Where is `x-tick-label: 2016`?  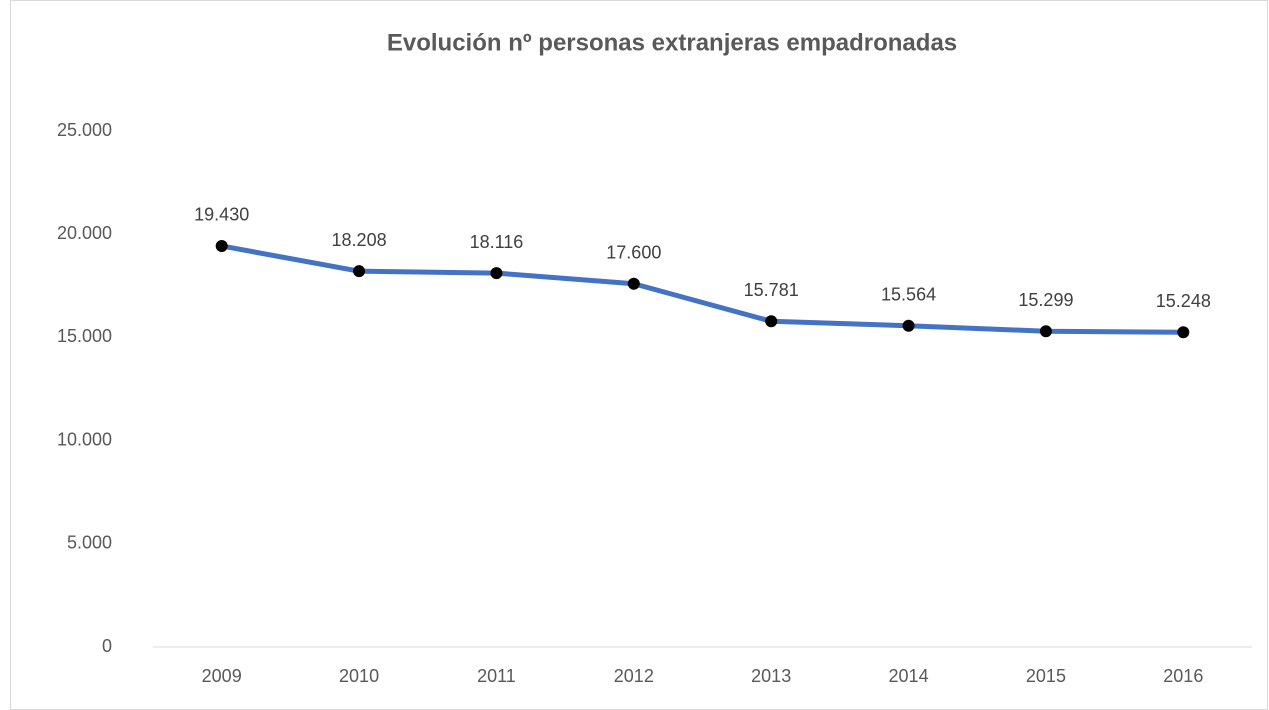
x-tick-label: 2016 is located at coordinates (1183, 676).